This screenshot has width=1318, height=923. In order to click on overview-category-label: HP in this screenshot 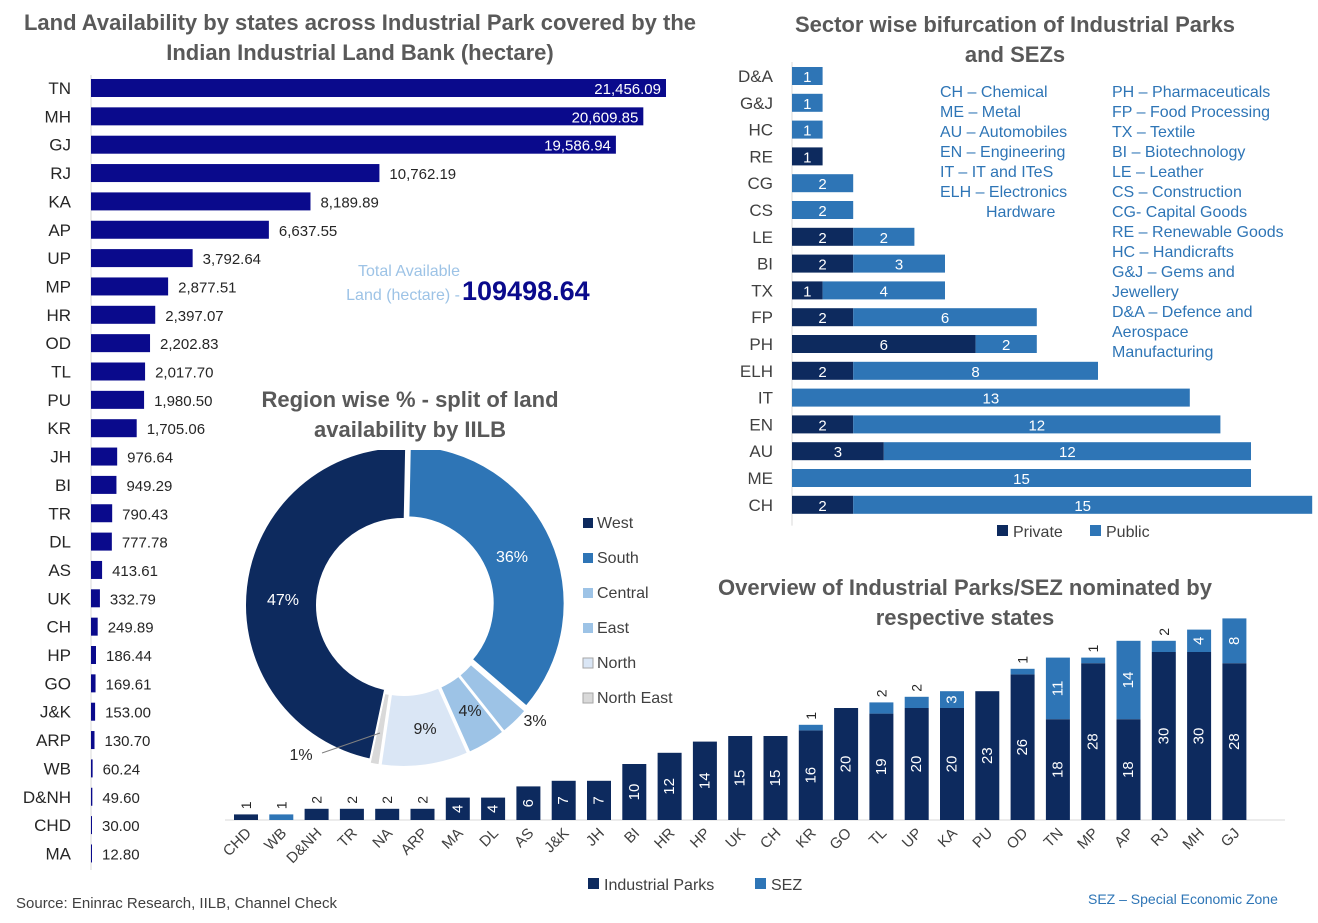, I will do `click(700, 838)`.